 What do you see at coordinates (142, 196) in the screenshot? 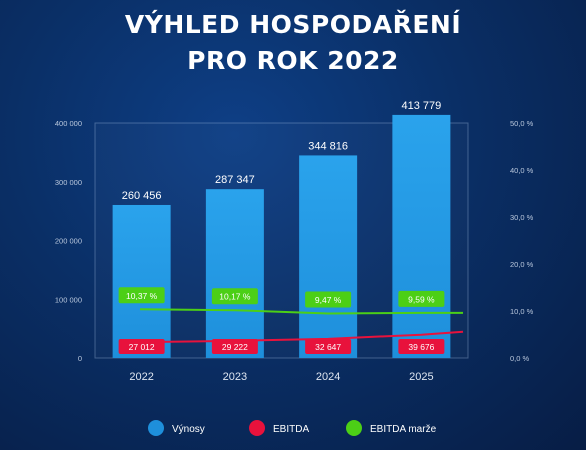
I see `bar-value-label: 260 456` at bounding box center [142, 196].